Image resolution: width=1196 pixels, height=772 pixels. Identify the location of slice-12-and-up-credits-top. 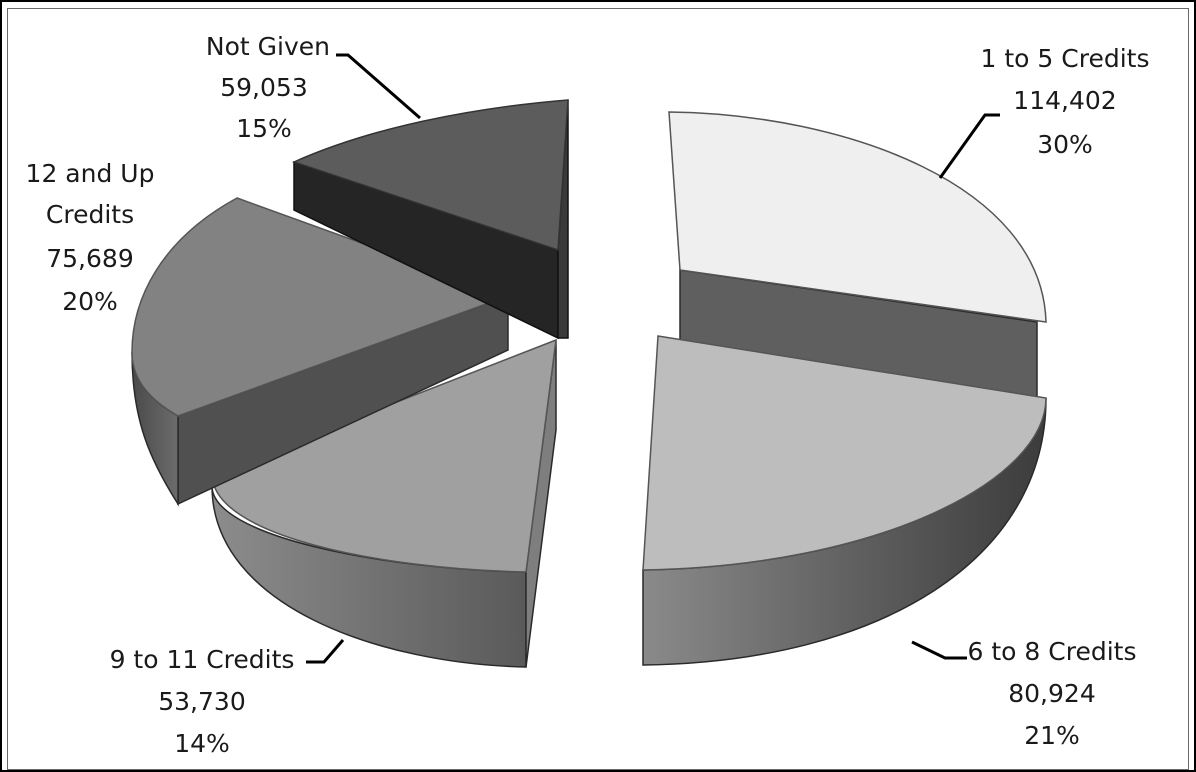
(321, 307).